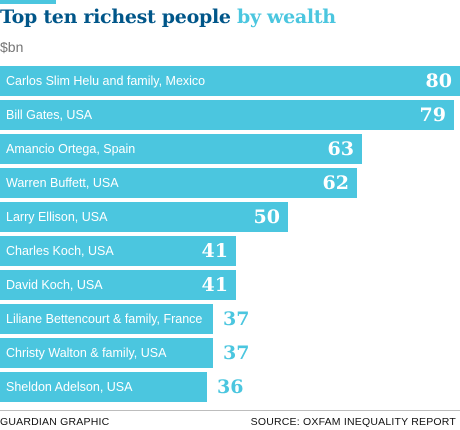 Image resolution: width=460 pixels, height=430 pixels. I want to click on top-accent-bar, so click(28, 2).